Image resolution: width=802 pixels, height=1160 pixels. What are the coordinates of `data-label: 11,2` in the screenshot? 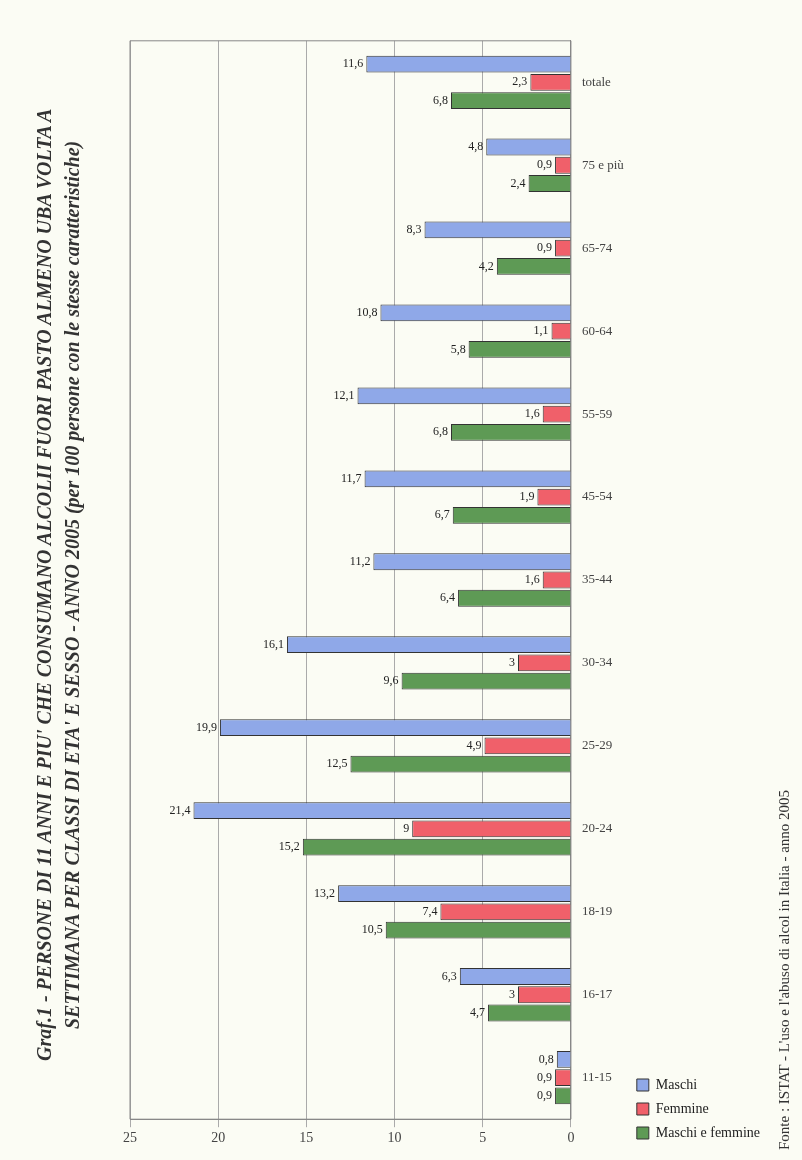 It's located at (360, 560).